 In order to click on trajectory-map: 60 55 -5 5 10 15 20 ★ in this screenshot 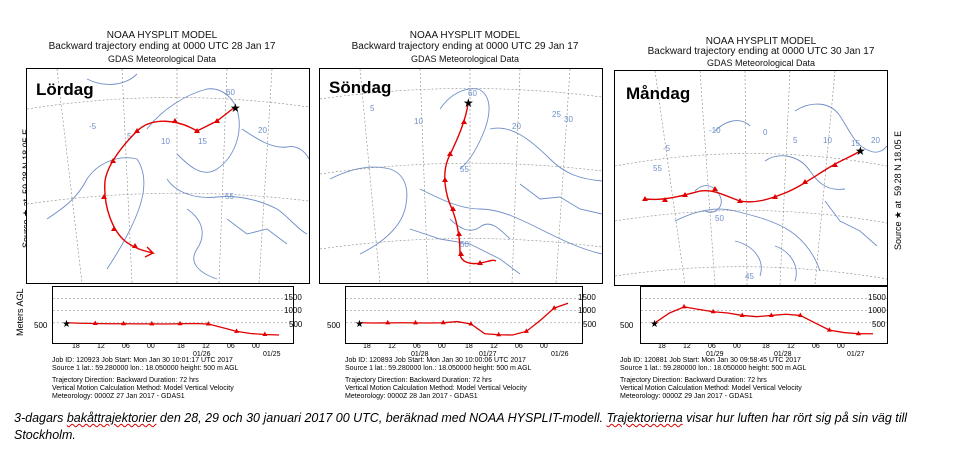, I will do `click(168, 176)`.